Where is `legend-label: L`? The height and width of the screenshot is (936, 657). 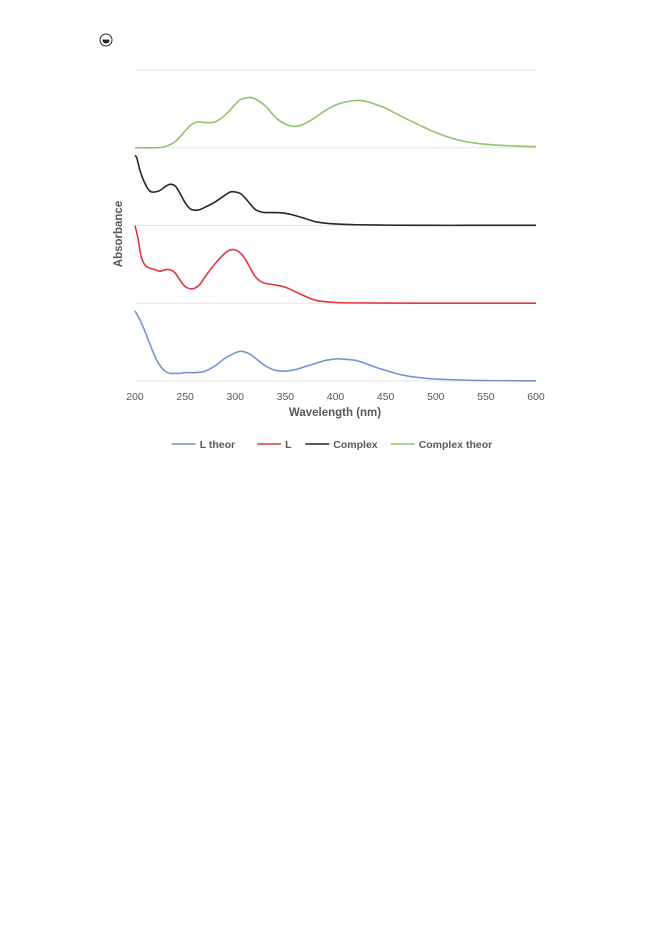
legend-label: L is located at coordinates (288, 445).